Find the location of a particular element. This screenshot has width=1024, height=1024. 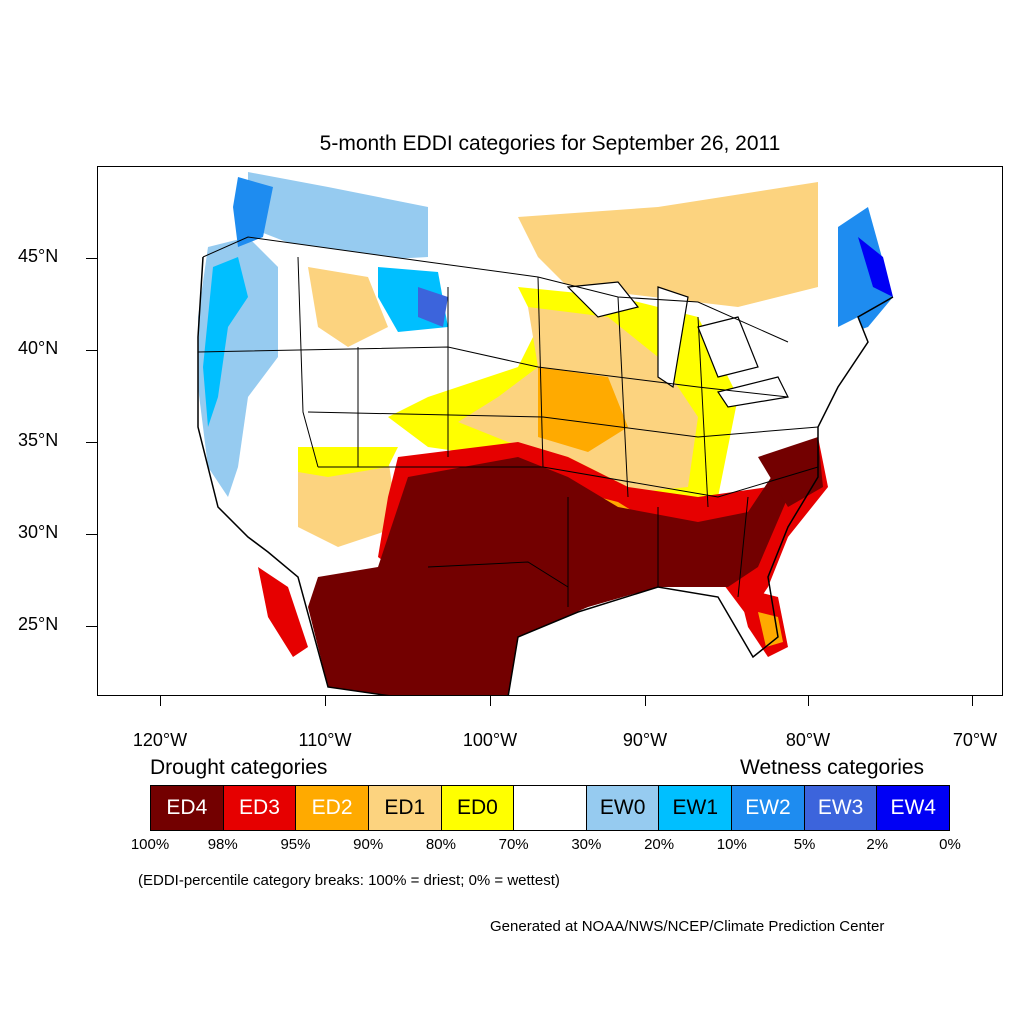

lon-label-70: 70°W is located at coordinates (975, 740).